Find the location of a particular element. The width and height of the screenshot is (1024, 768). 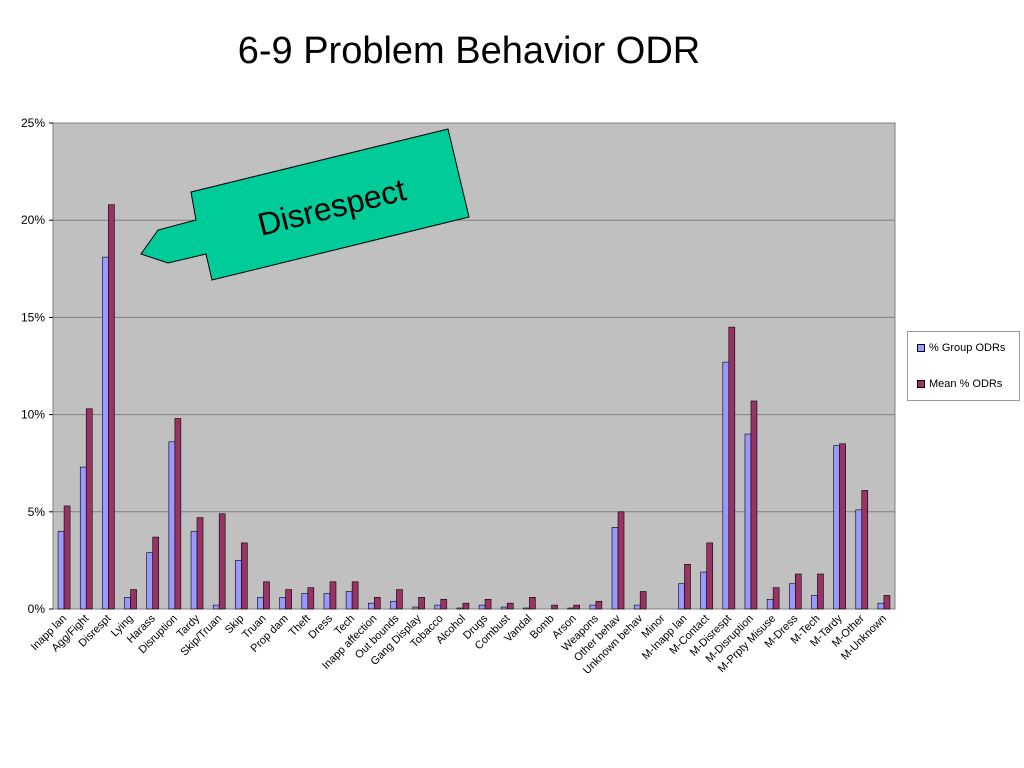

y-tick-label: 5% is located at coordinates (37, 512).